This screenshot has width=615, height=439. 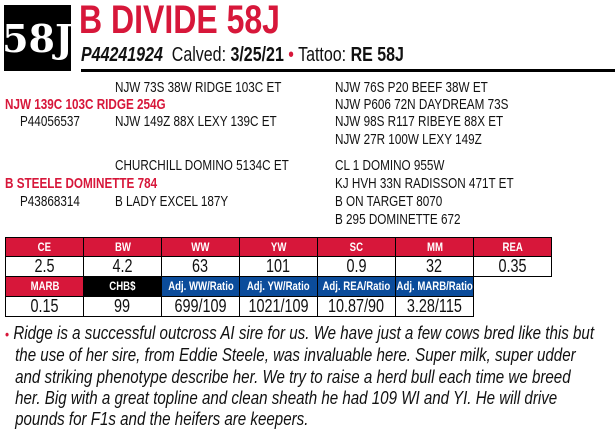 I want to click on sire-reg: P44056537, so click(x=50, y=121).